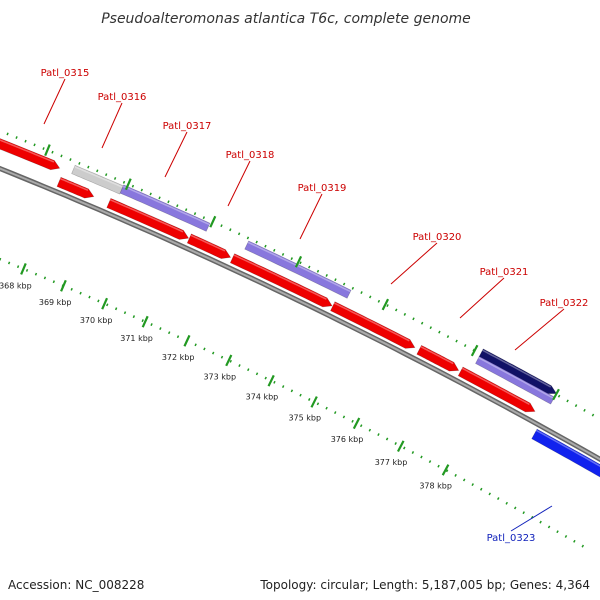  What do you see at coordinates (136, 338) in the screenshot?
I see `scale-tick-label: 371 kbp` at bounding box center [136, 338].